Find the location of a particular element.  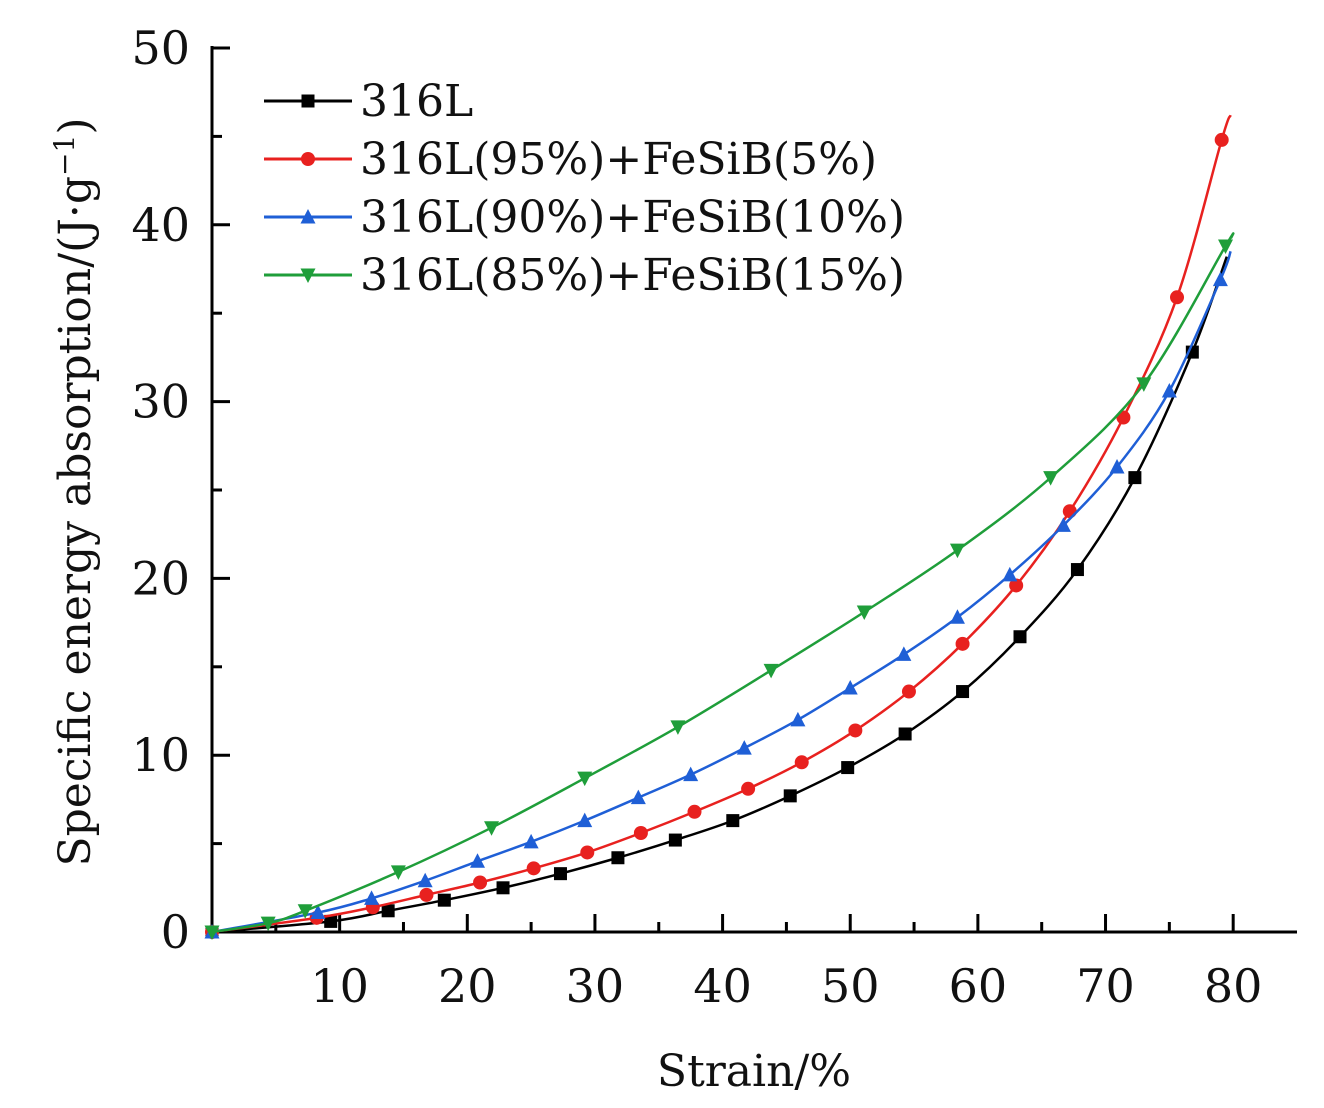

x-tick-label: 70 is located at coordinates (1105, 986).